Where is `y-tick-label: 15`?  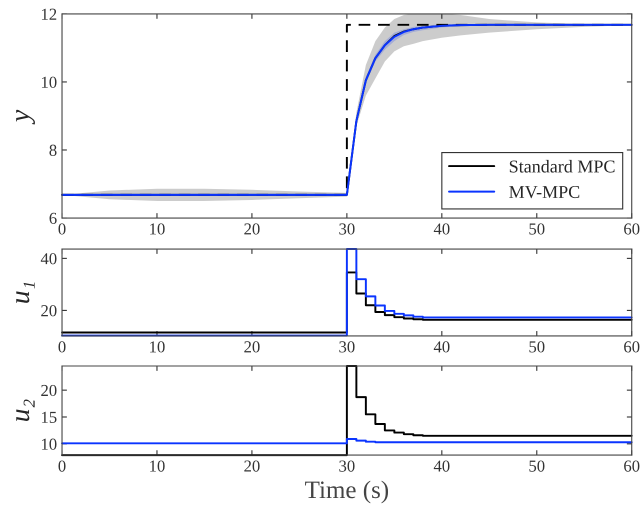 y-tick-label: 15 is located at coordinates (49, 417).